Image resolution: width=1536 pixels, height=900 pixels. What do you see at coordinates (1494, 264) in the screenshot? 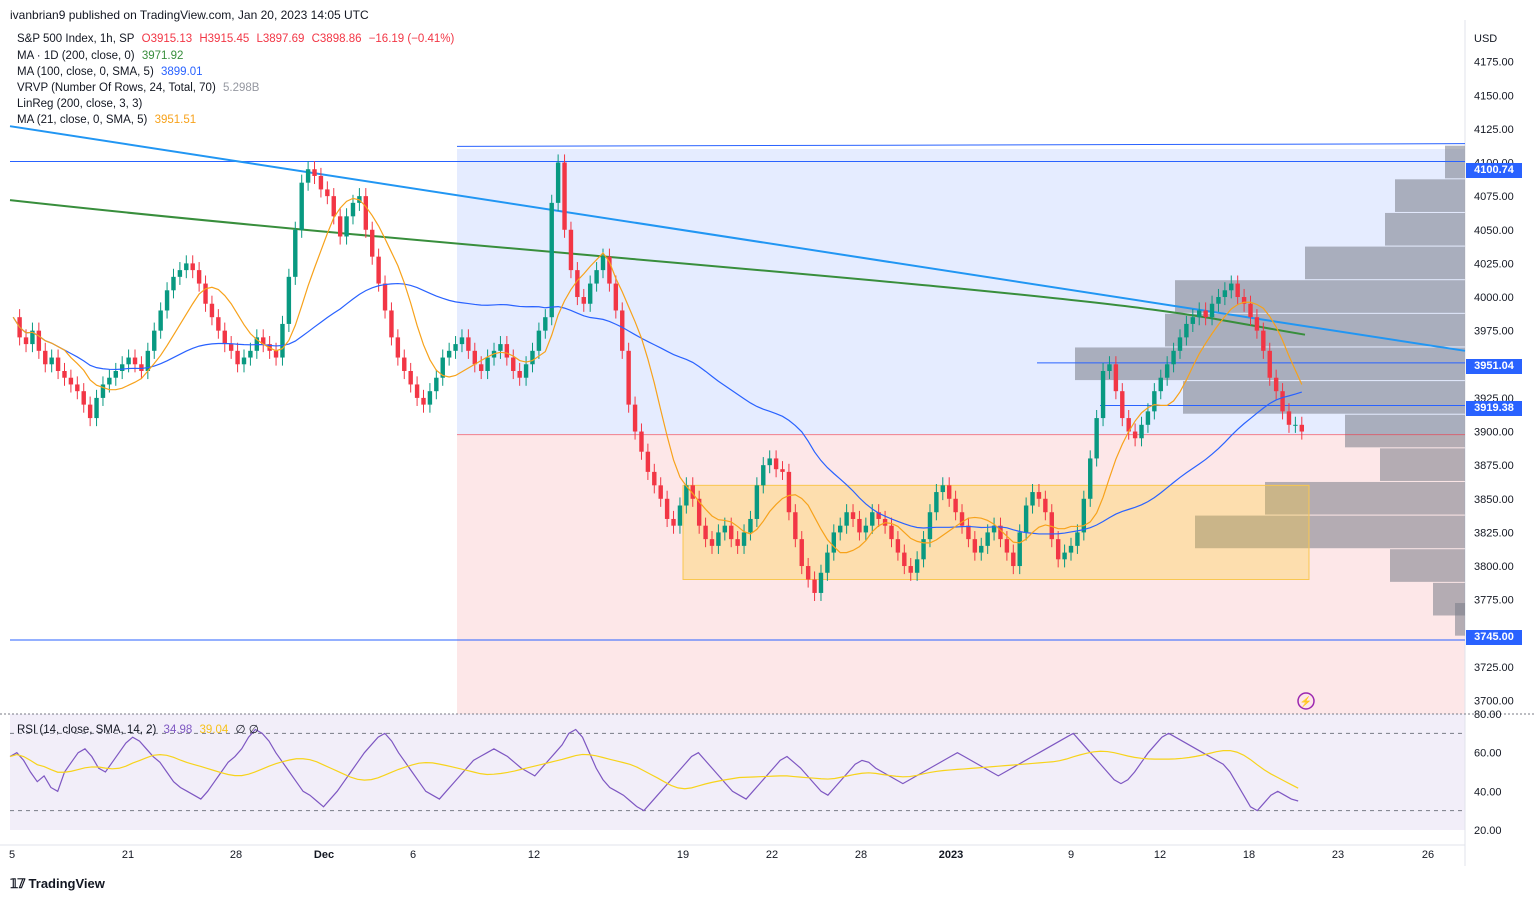
I see `price-tick-label: 4025.00` at bounding box center [1494, 264].